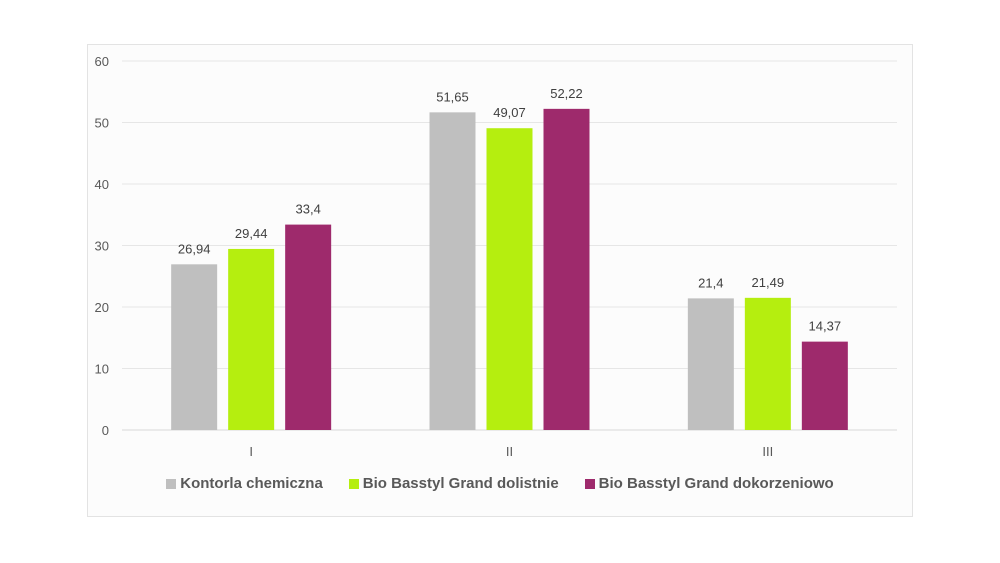 The height and width of the screenshot is (563, 1000). I want to click on data-label: 26,94, so click(194, 248).